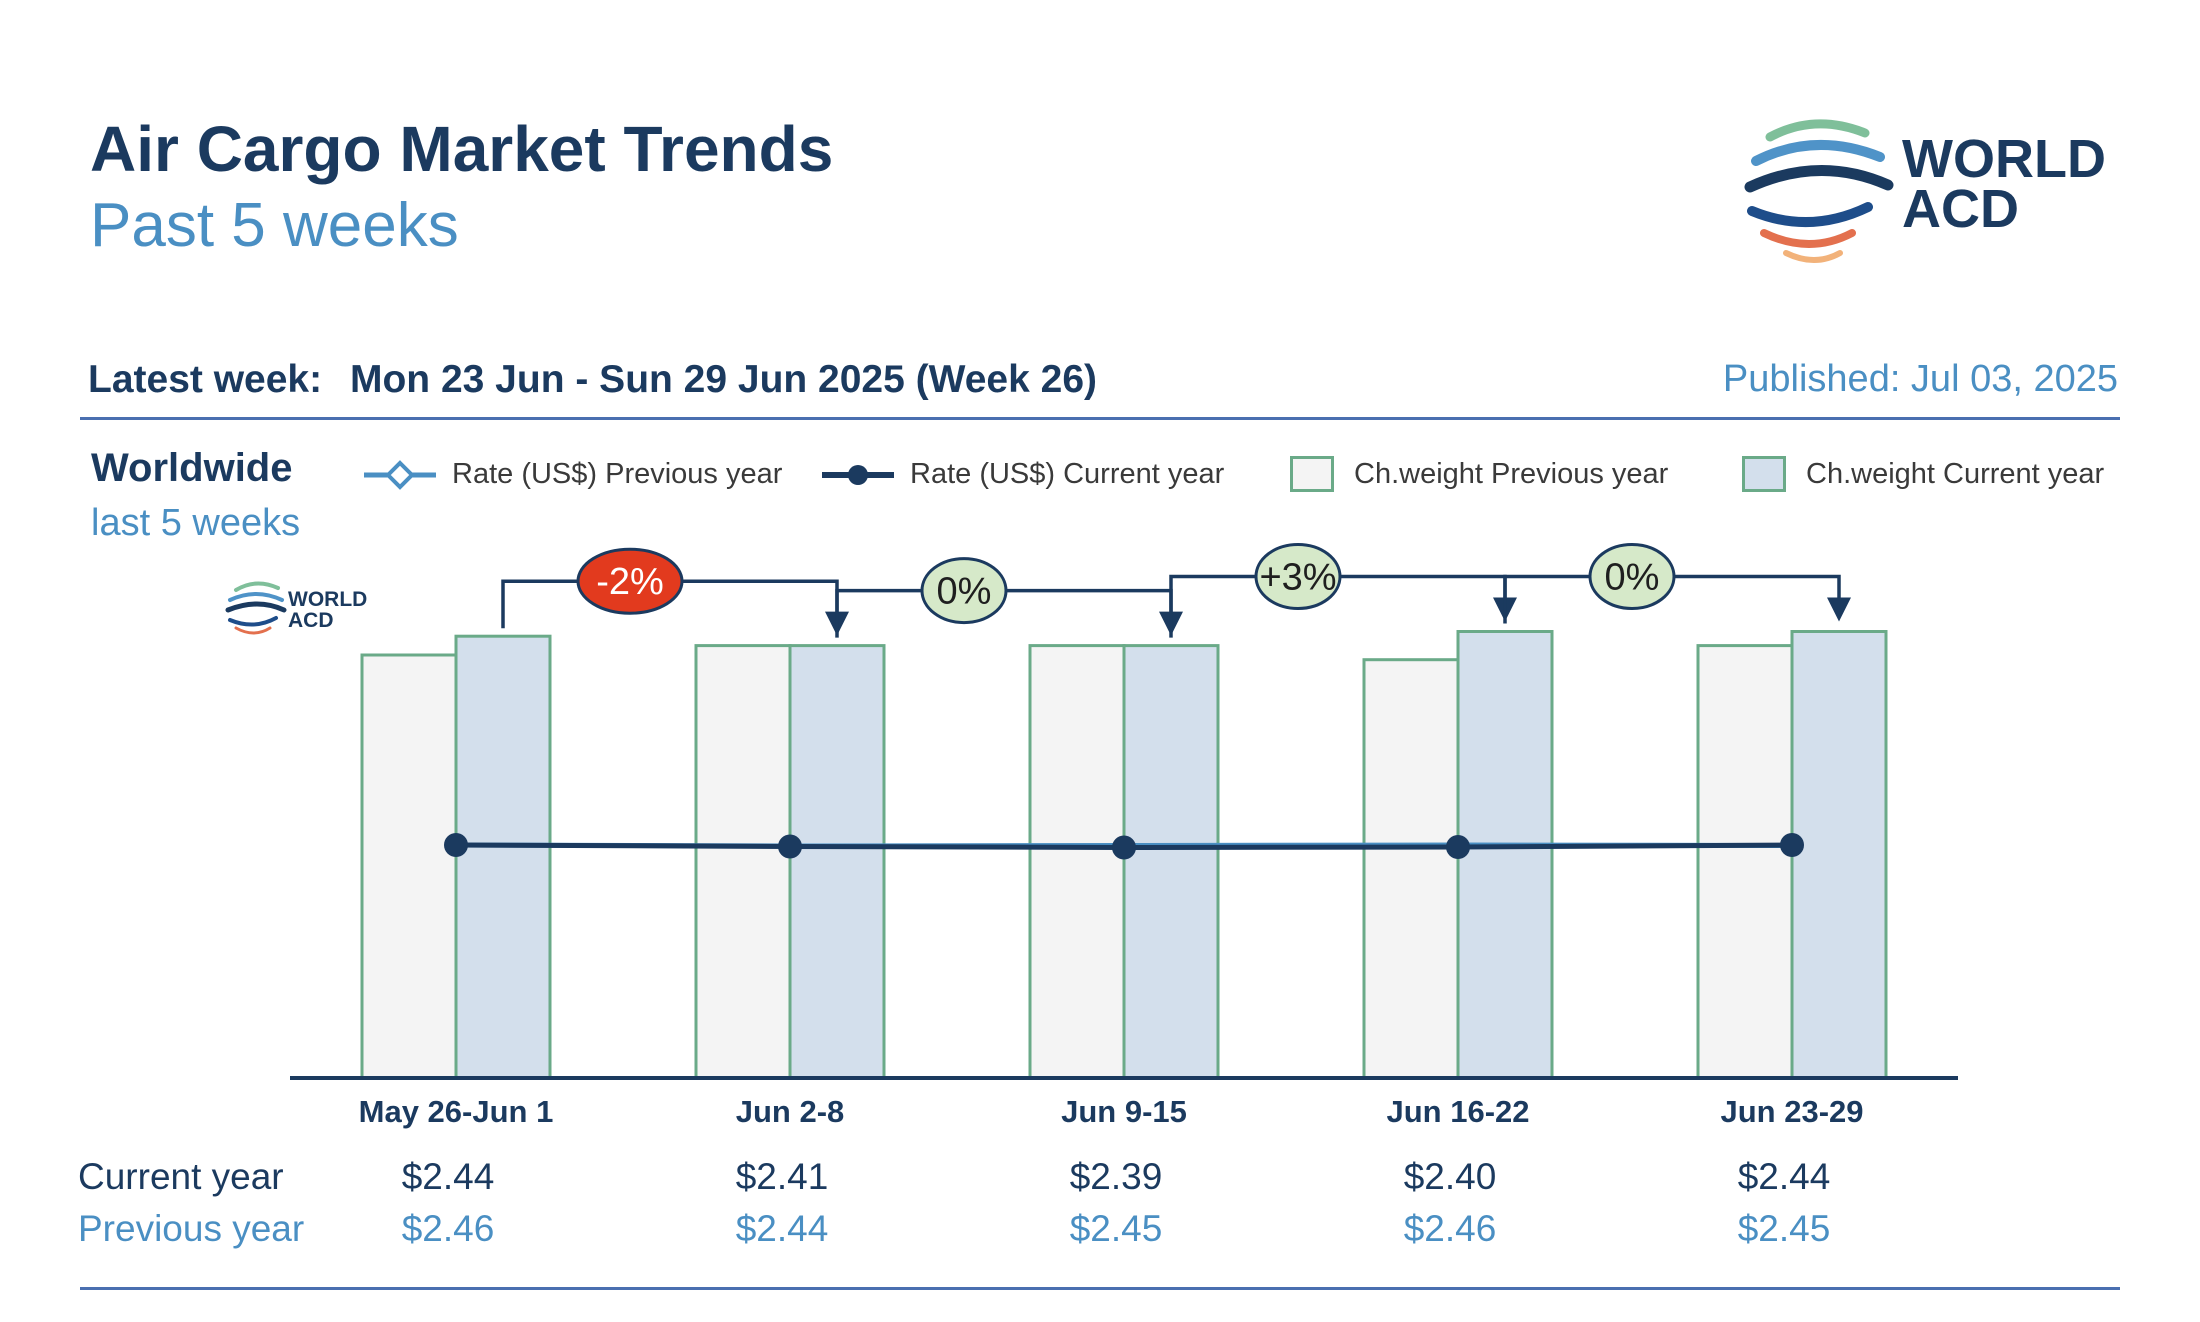  What do you see at coordinates (1511, 474) in the screenshot?
I see `legend-cw-prev: Ch.weight Previous year` at bounding box center [1511, 474].